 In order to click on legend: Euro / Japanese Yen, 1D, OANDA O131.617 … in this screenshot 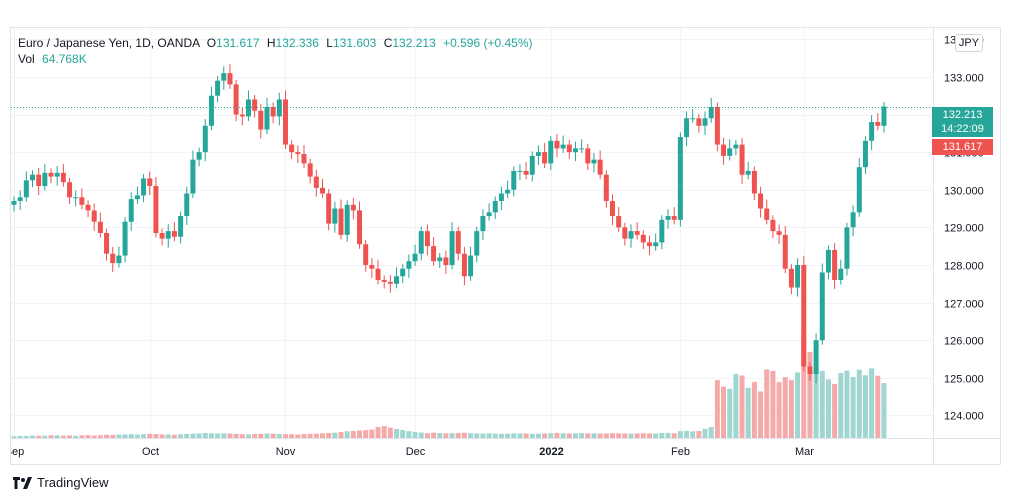, I will do `click(275, 51)`.